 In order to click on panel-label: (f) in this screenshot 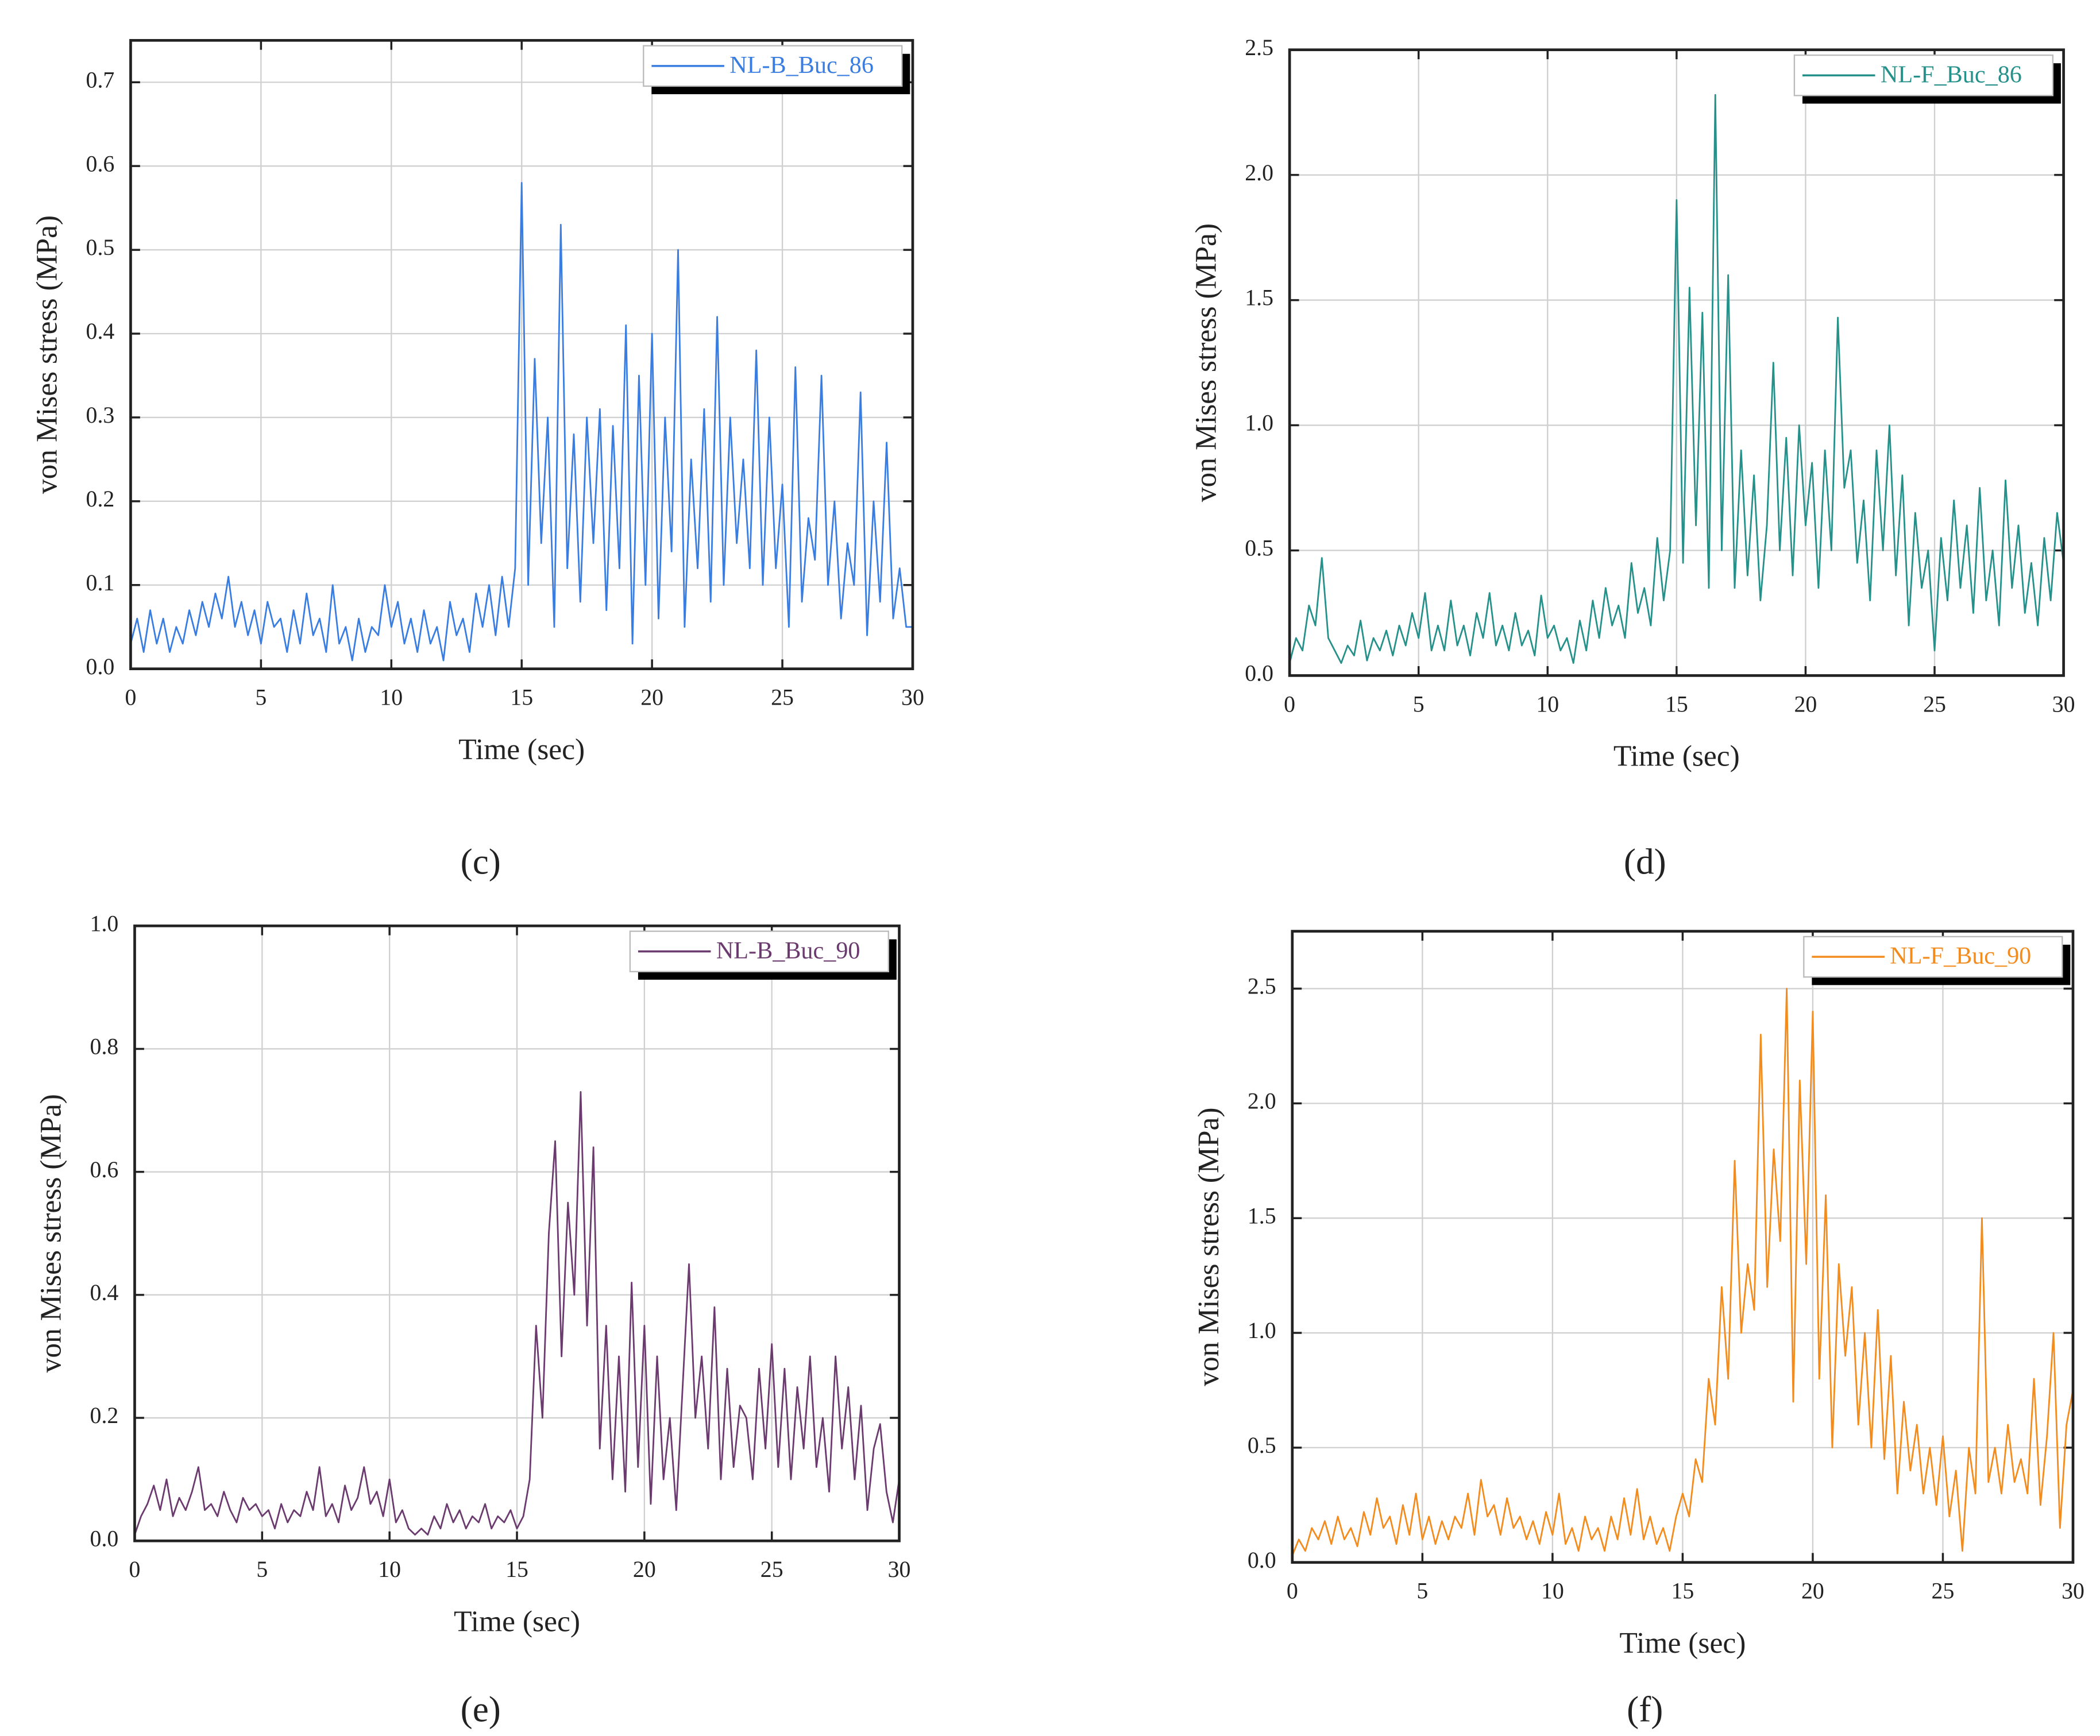, I will do `click(1645, 1709)`.